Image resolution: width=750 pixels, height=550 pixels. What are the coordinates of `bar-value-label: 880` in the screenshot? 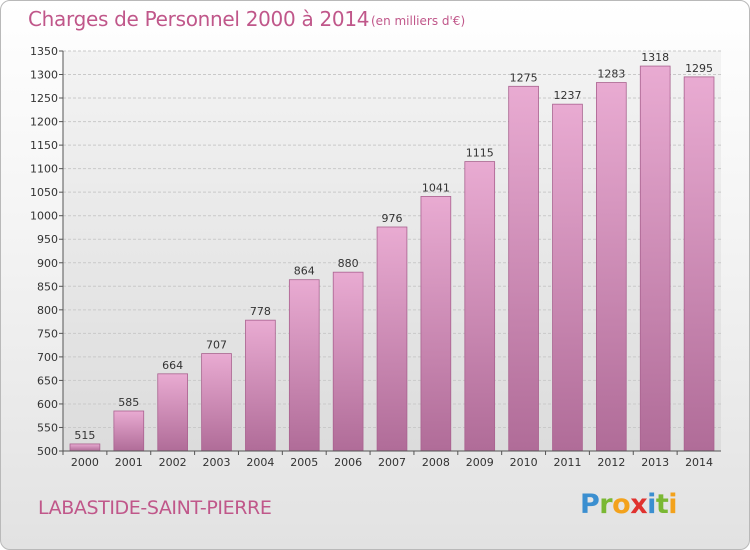 It's located at (348, 263).